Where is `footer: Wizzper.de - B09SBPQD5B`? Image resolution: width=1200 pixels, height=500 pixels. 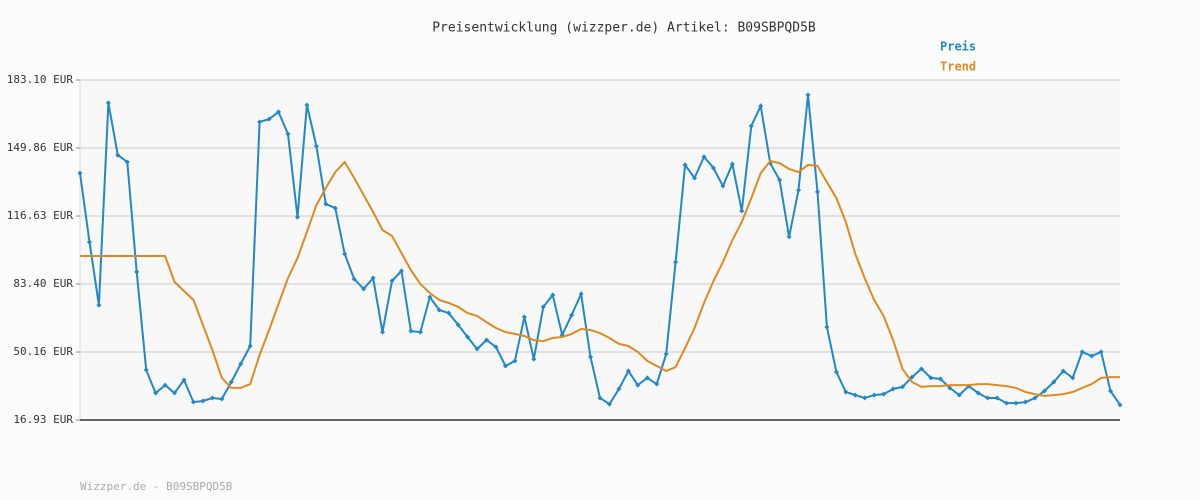
footer: Wizzper.de - B09SBPQD5B is located at coordinates (156, 486).